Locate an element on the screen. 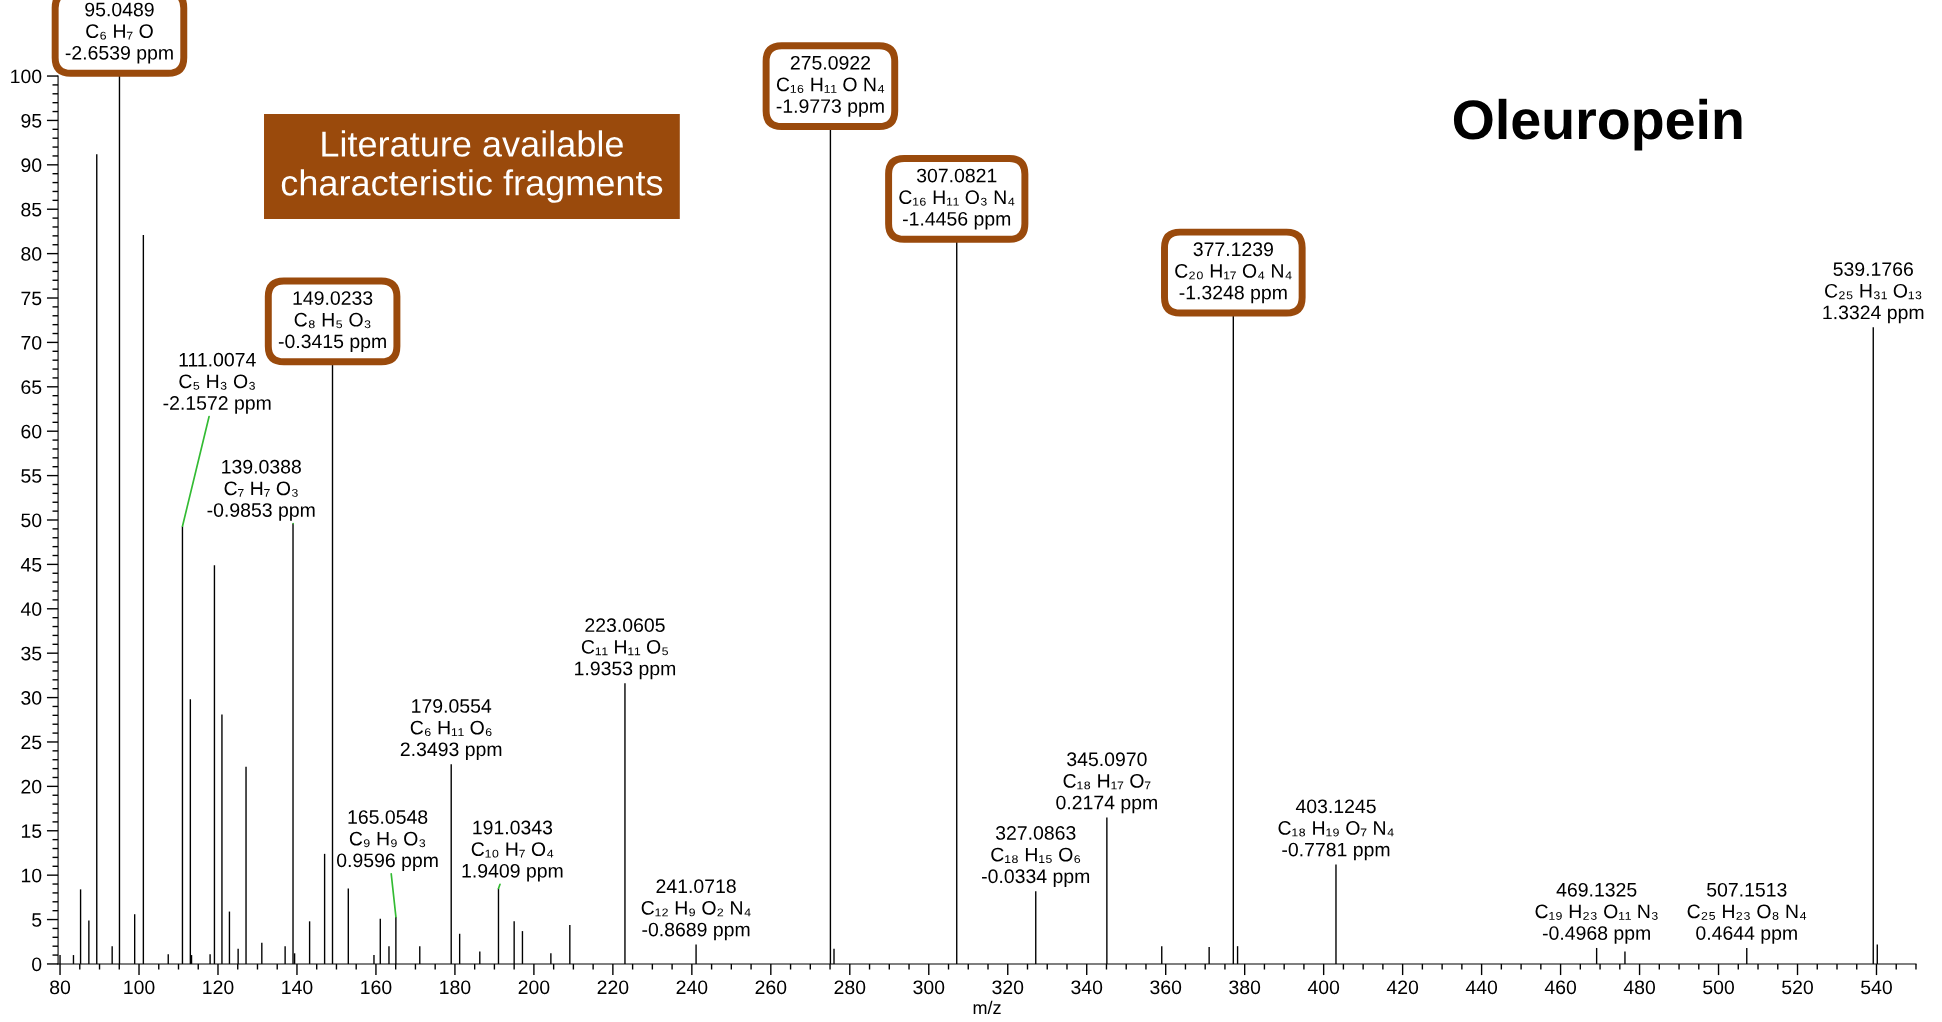 Image resolution: width=1942 pixels, height=1022 pixels. x-tick-label: 400 is located at coordinates (1323, 987).